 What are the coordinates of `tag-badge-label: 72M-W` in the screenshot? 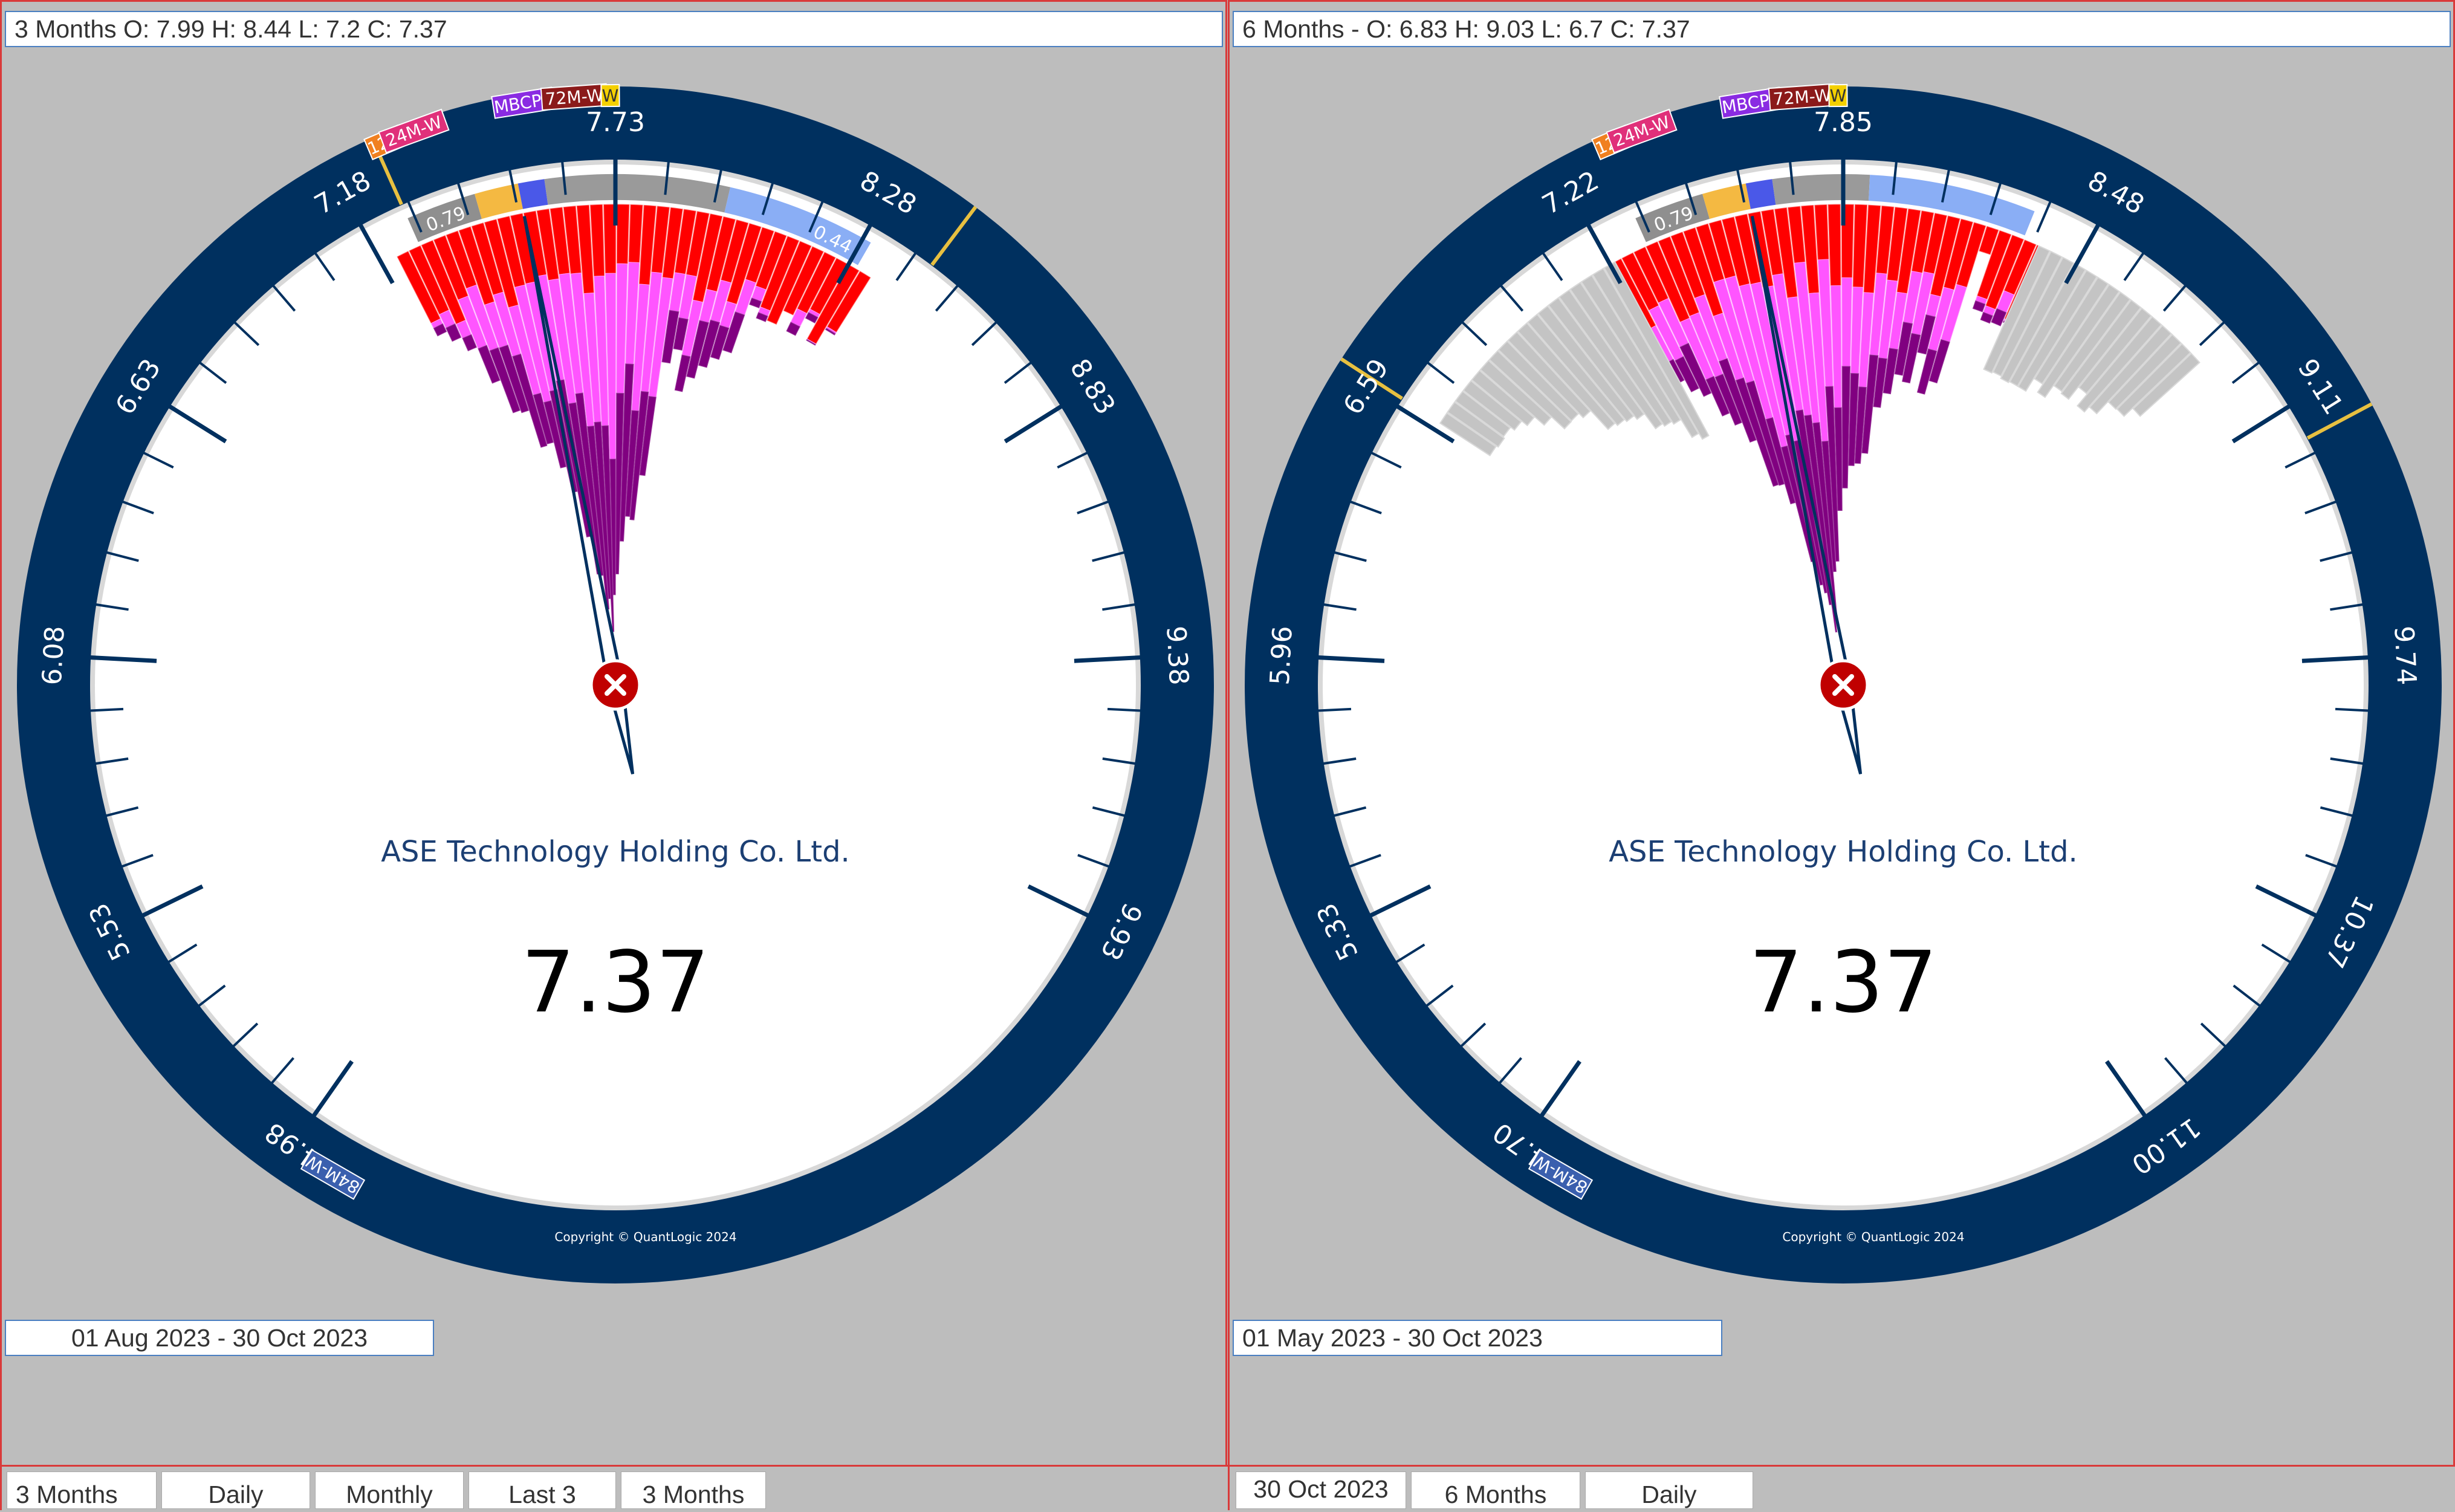 It's located at (575, 97).